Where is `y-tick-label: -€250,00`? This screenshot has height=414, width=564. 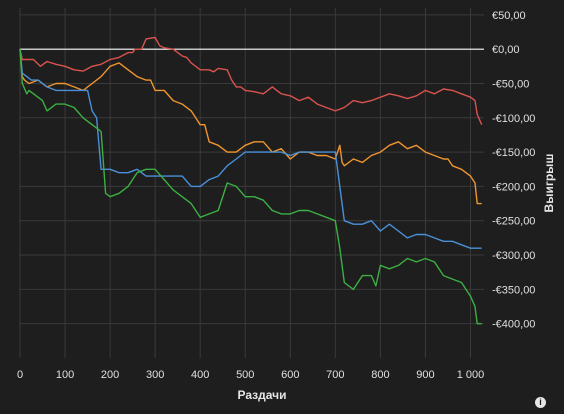 y-tick-label: -€250,00 is located at coordinates (513, 222).